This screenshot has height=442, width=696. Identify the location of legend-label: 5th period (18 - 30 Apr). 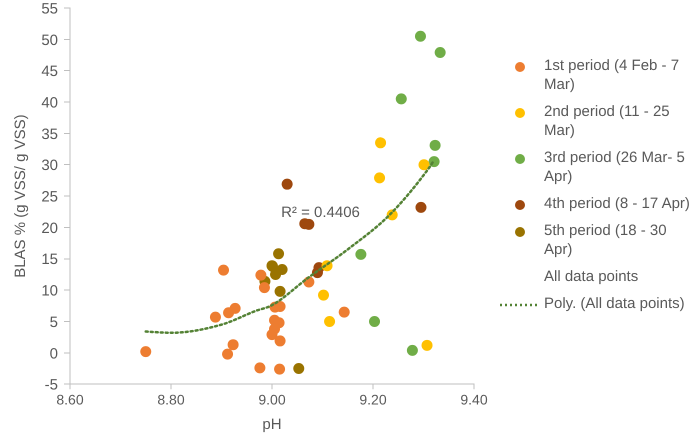
(606, 240).